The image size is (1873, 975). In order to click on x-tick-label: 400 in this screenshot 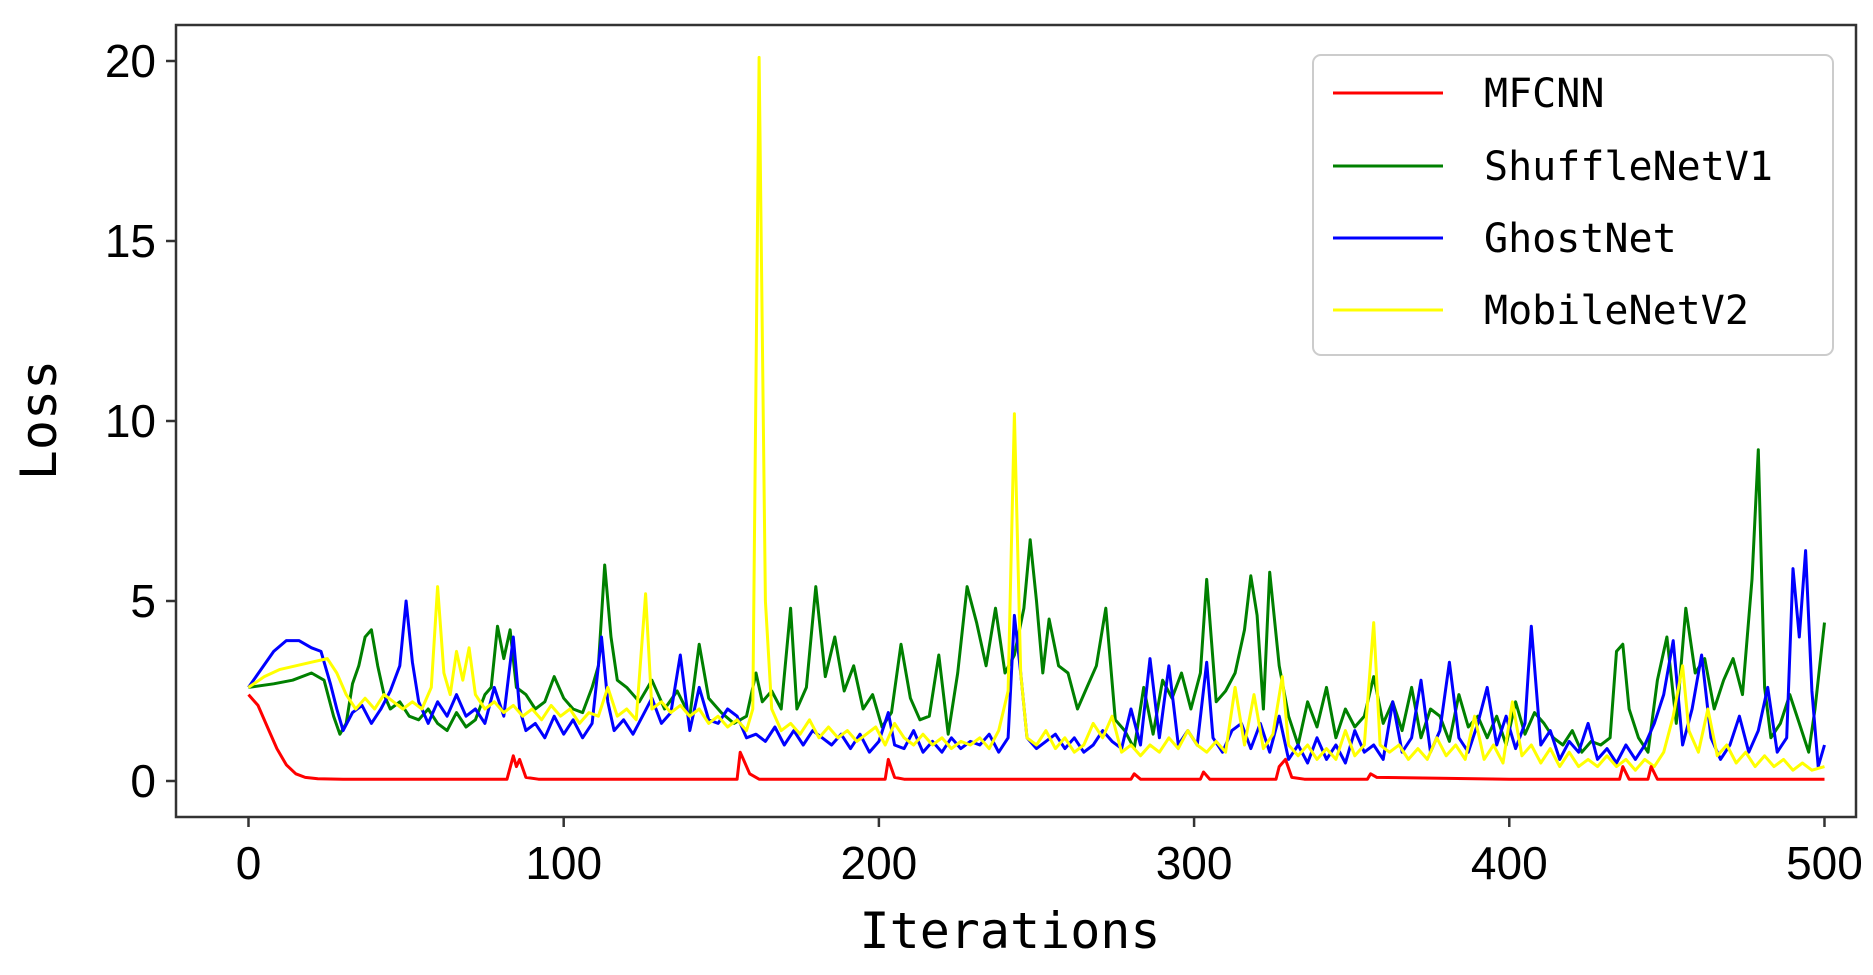, I will do `click(1509, 863)`.